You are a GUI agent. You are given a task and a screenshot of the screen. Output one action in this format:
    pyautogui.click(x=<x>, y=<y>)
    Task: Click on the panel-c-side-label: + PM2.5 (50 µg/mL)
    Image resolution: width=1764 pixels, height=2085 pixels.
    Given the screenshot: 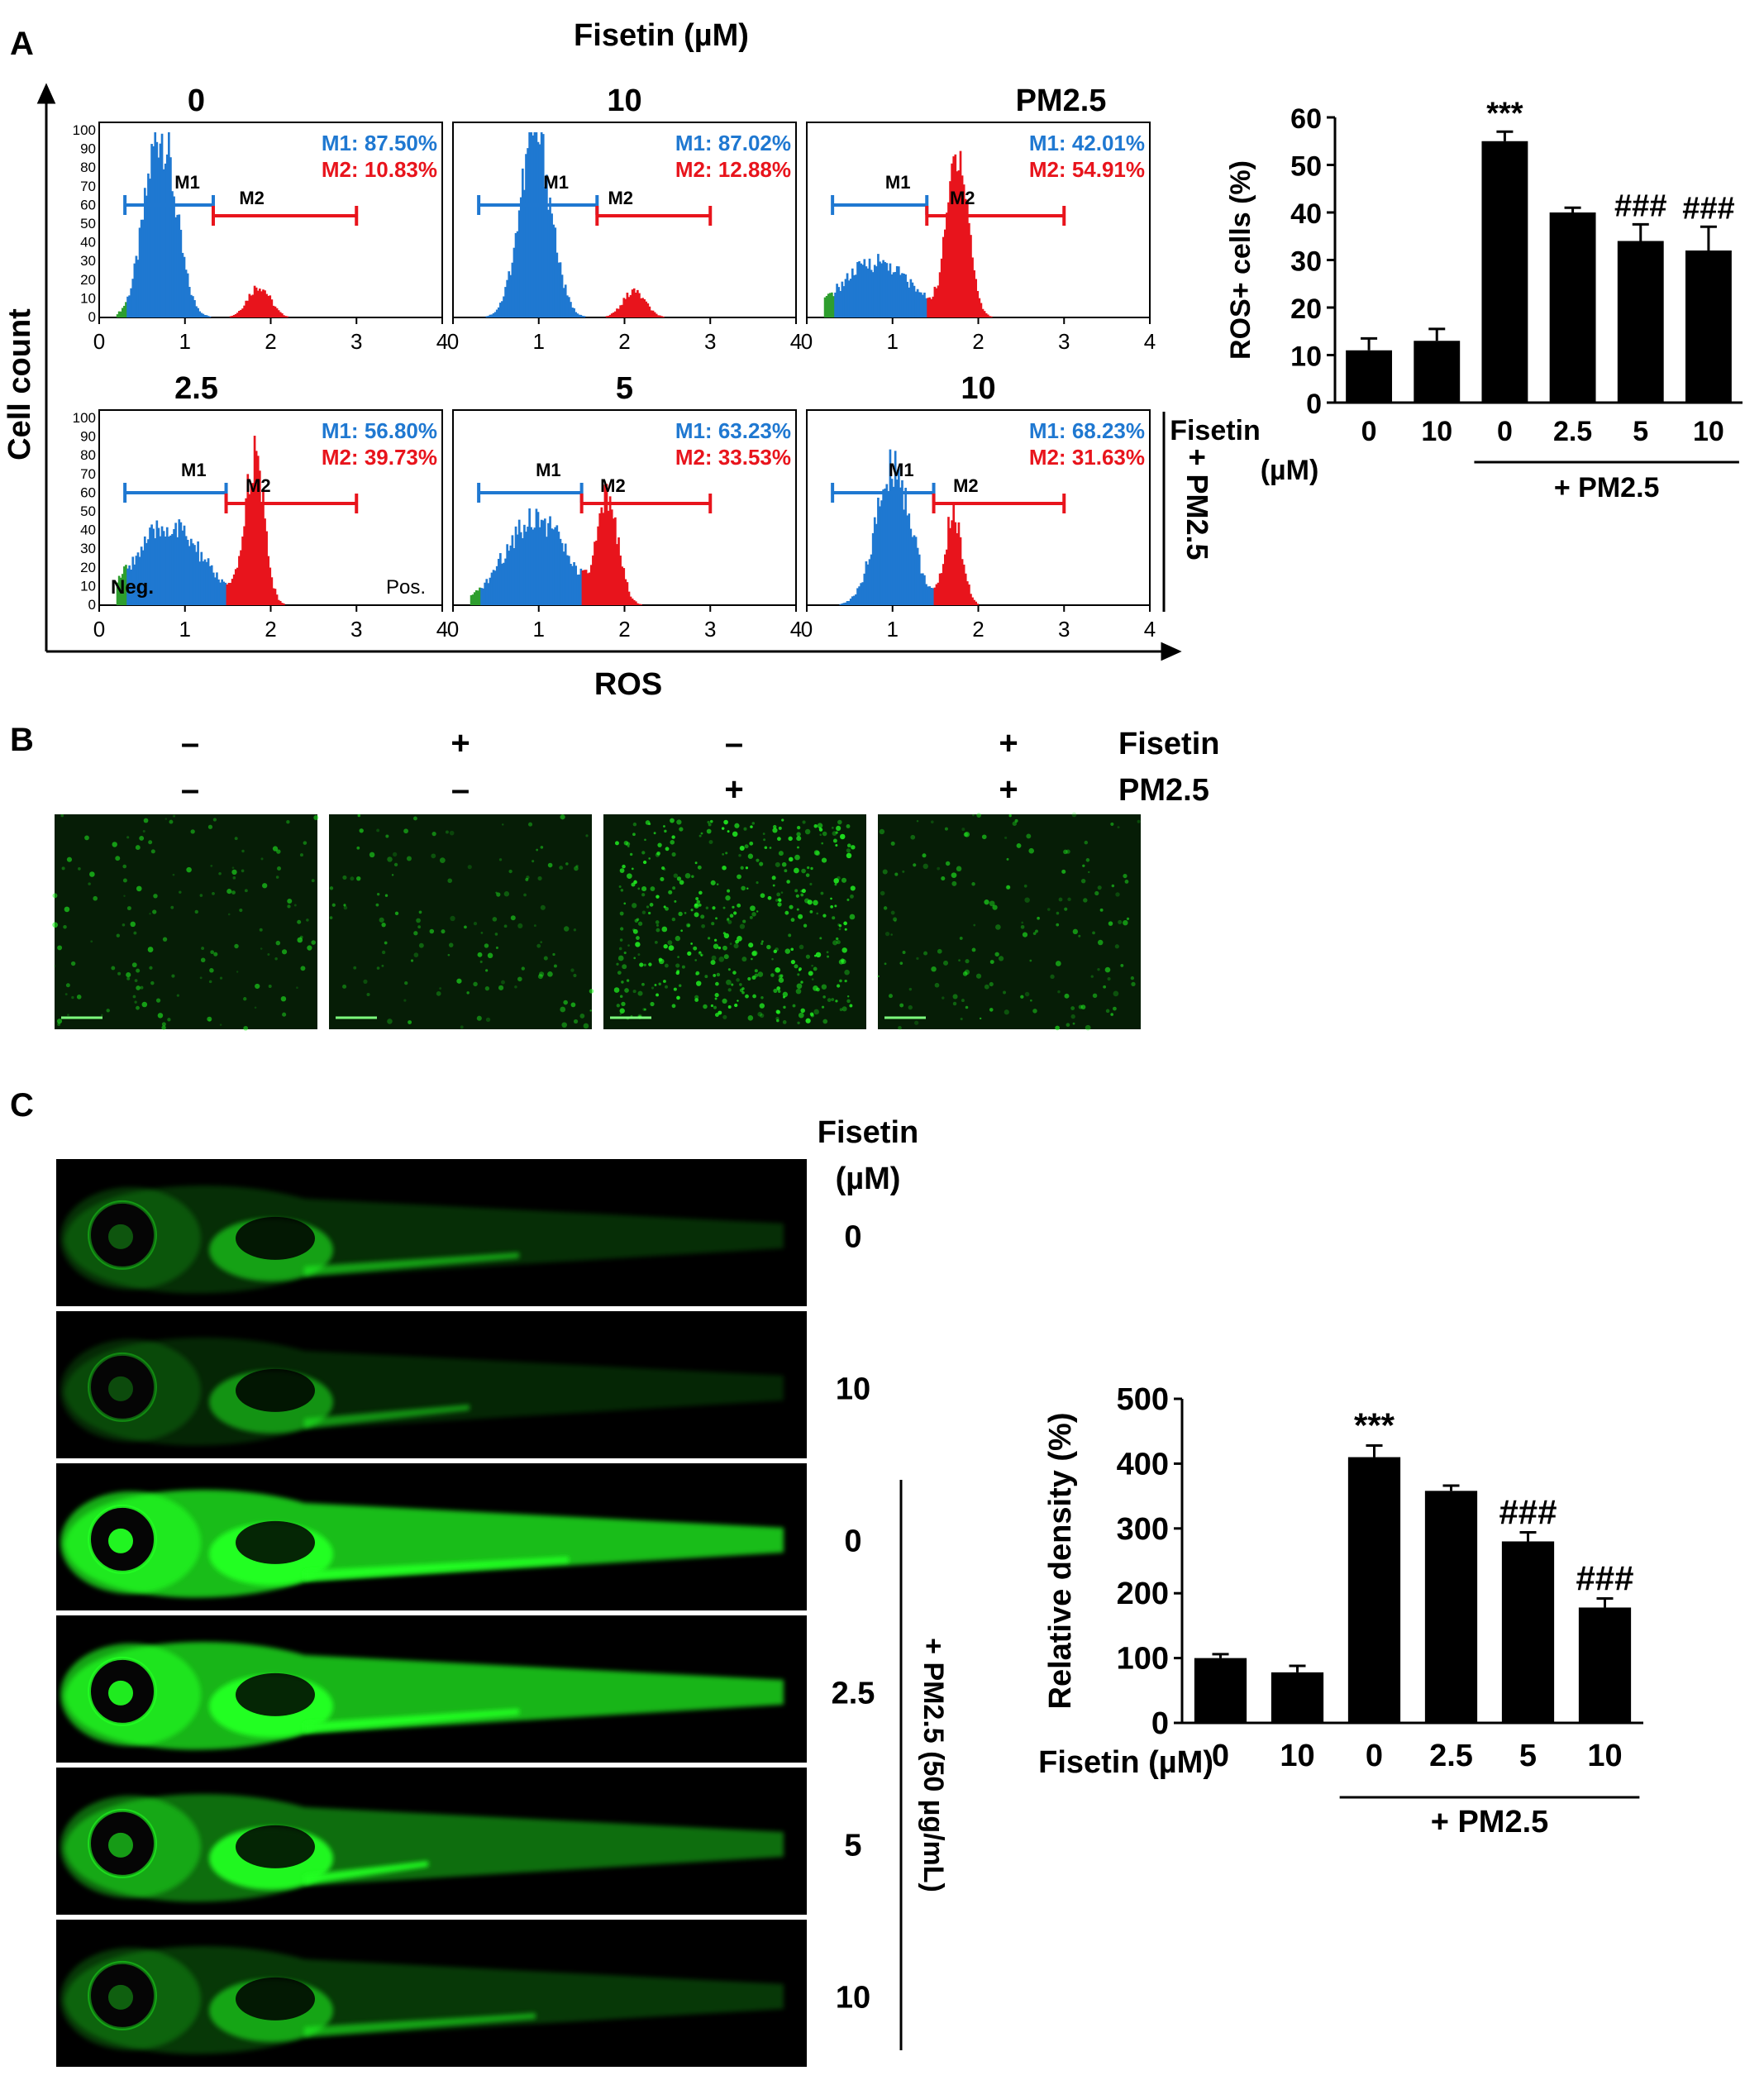 What is the action you would take?
    pyautogui.click(x=933, y=1765)
    